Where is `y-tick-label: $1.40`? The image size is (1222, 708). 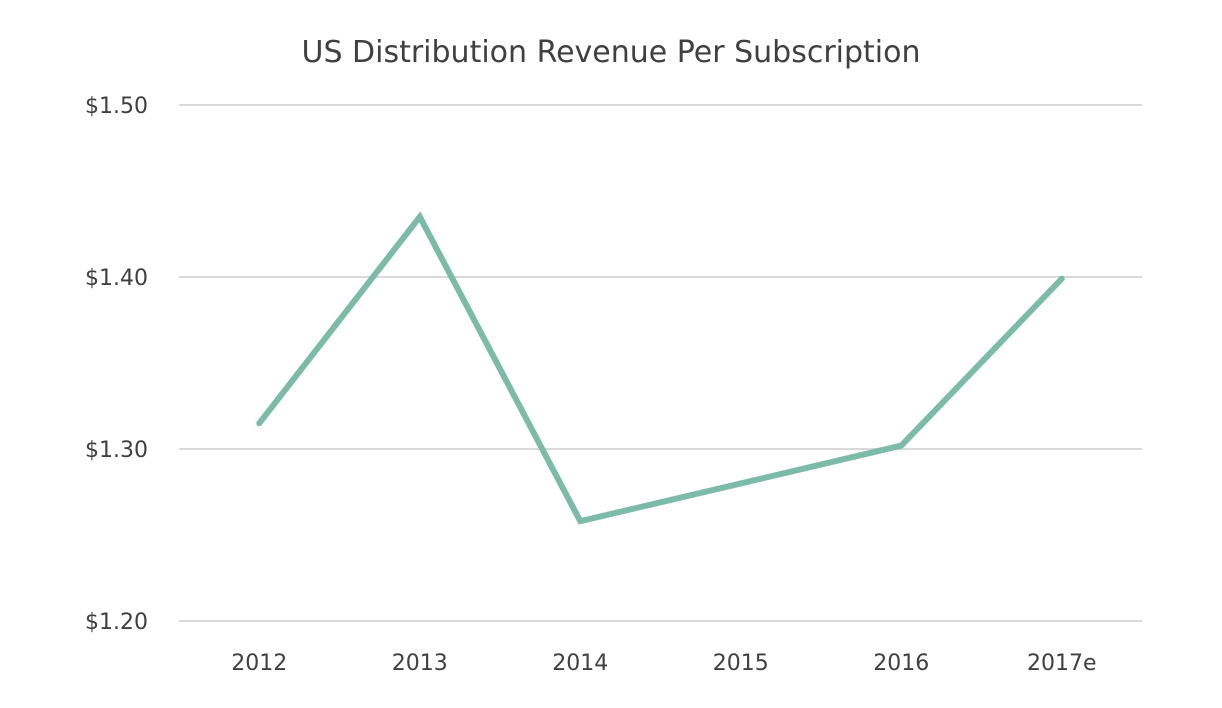
y-tick-label: $1.40 is located at coordinates (116, 278).